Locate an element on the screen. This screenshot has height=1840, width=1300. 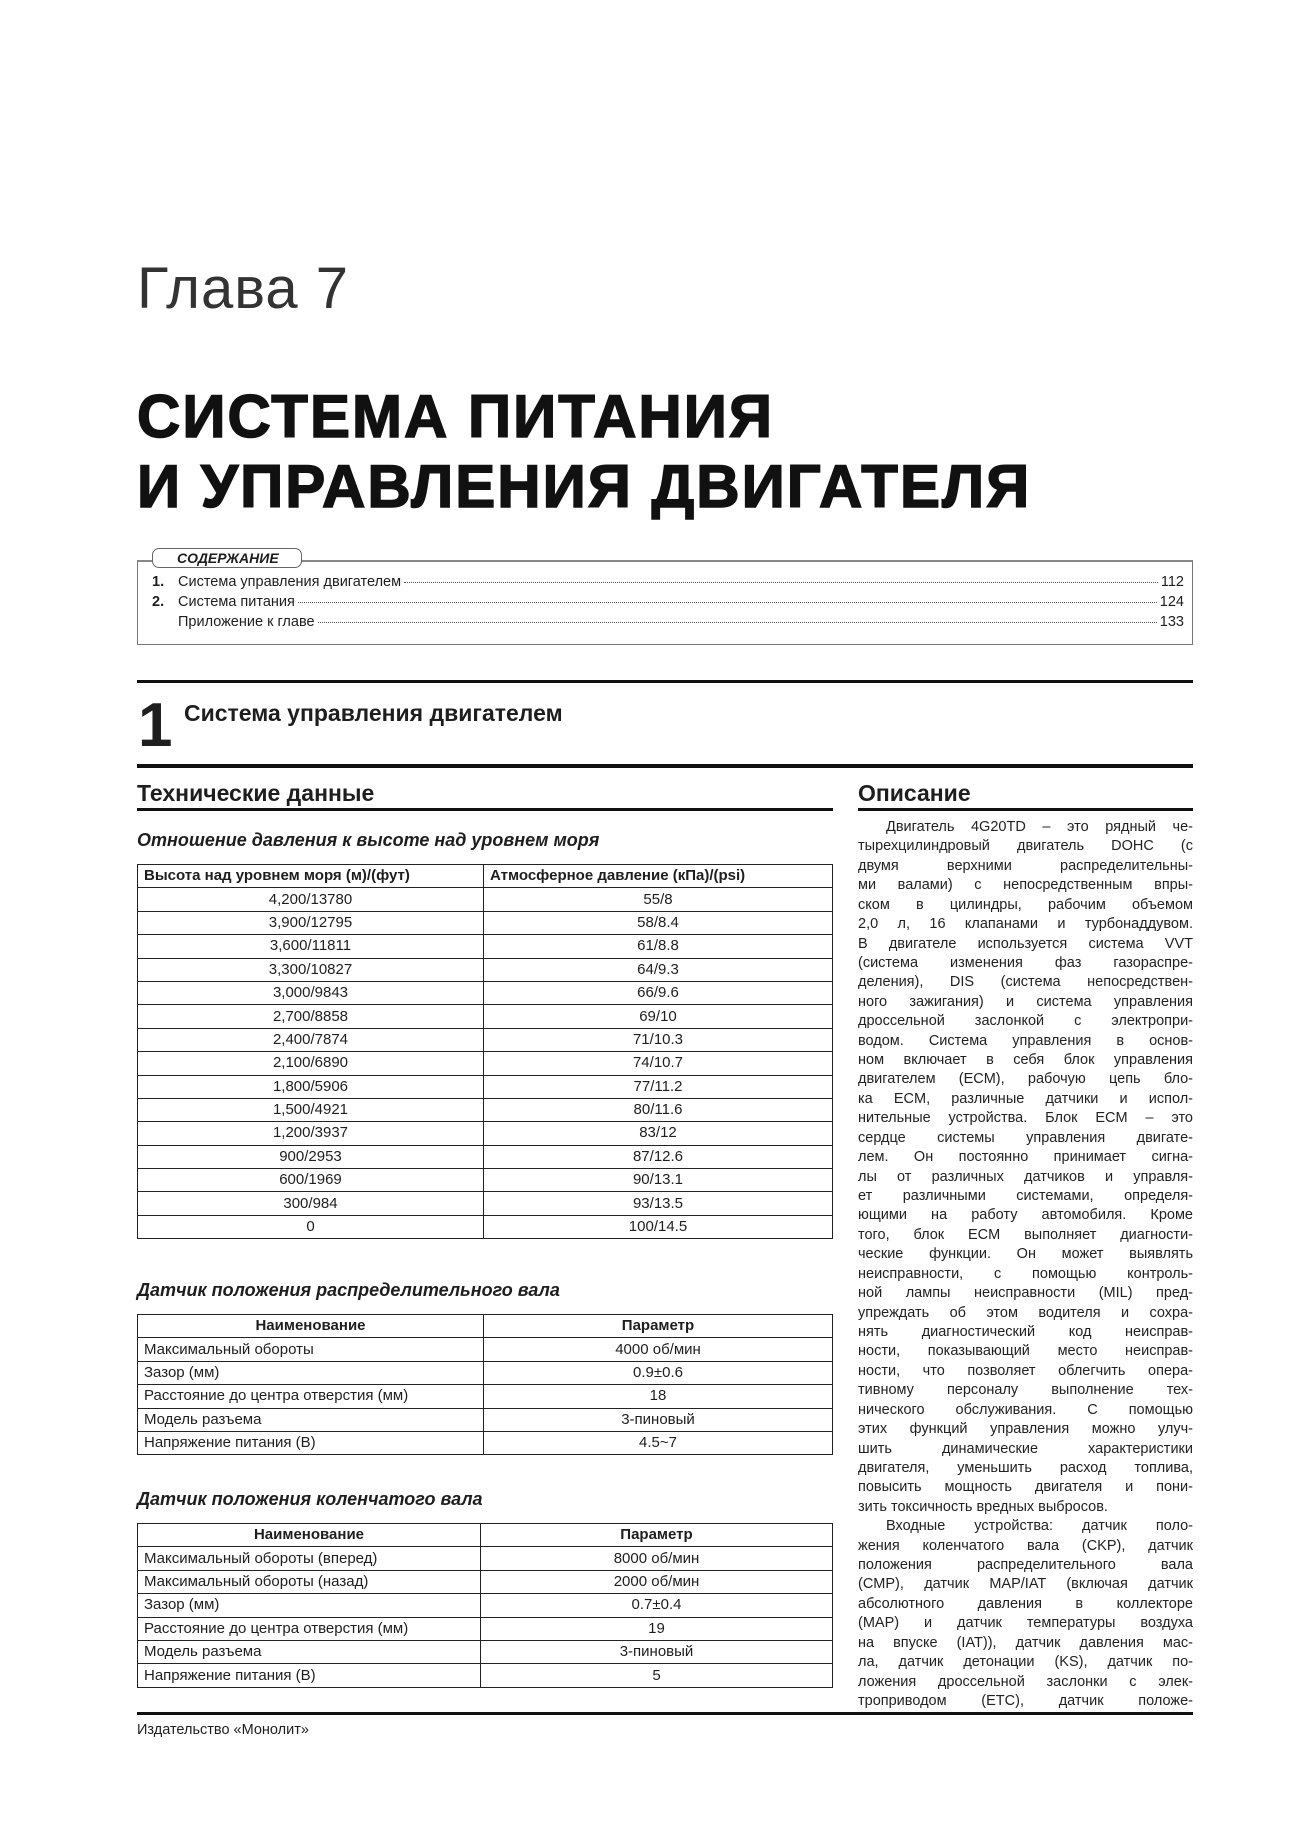
column-header: Атмосферное давление (кПа)/(psi) is located at coordinates (658, 876).